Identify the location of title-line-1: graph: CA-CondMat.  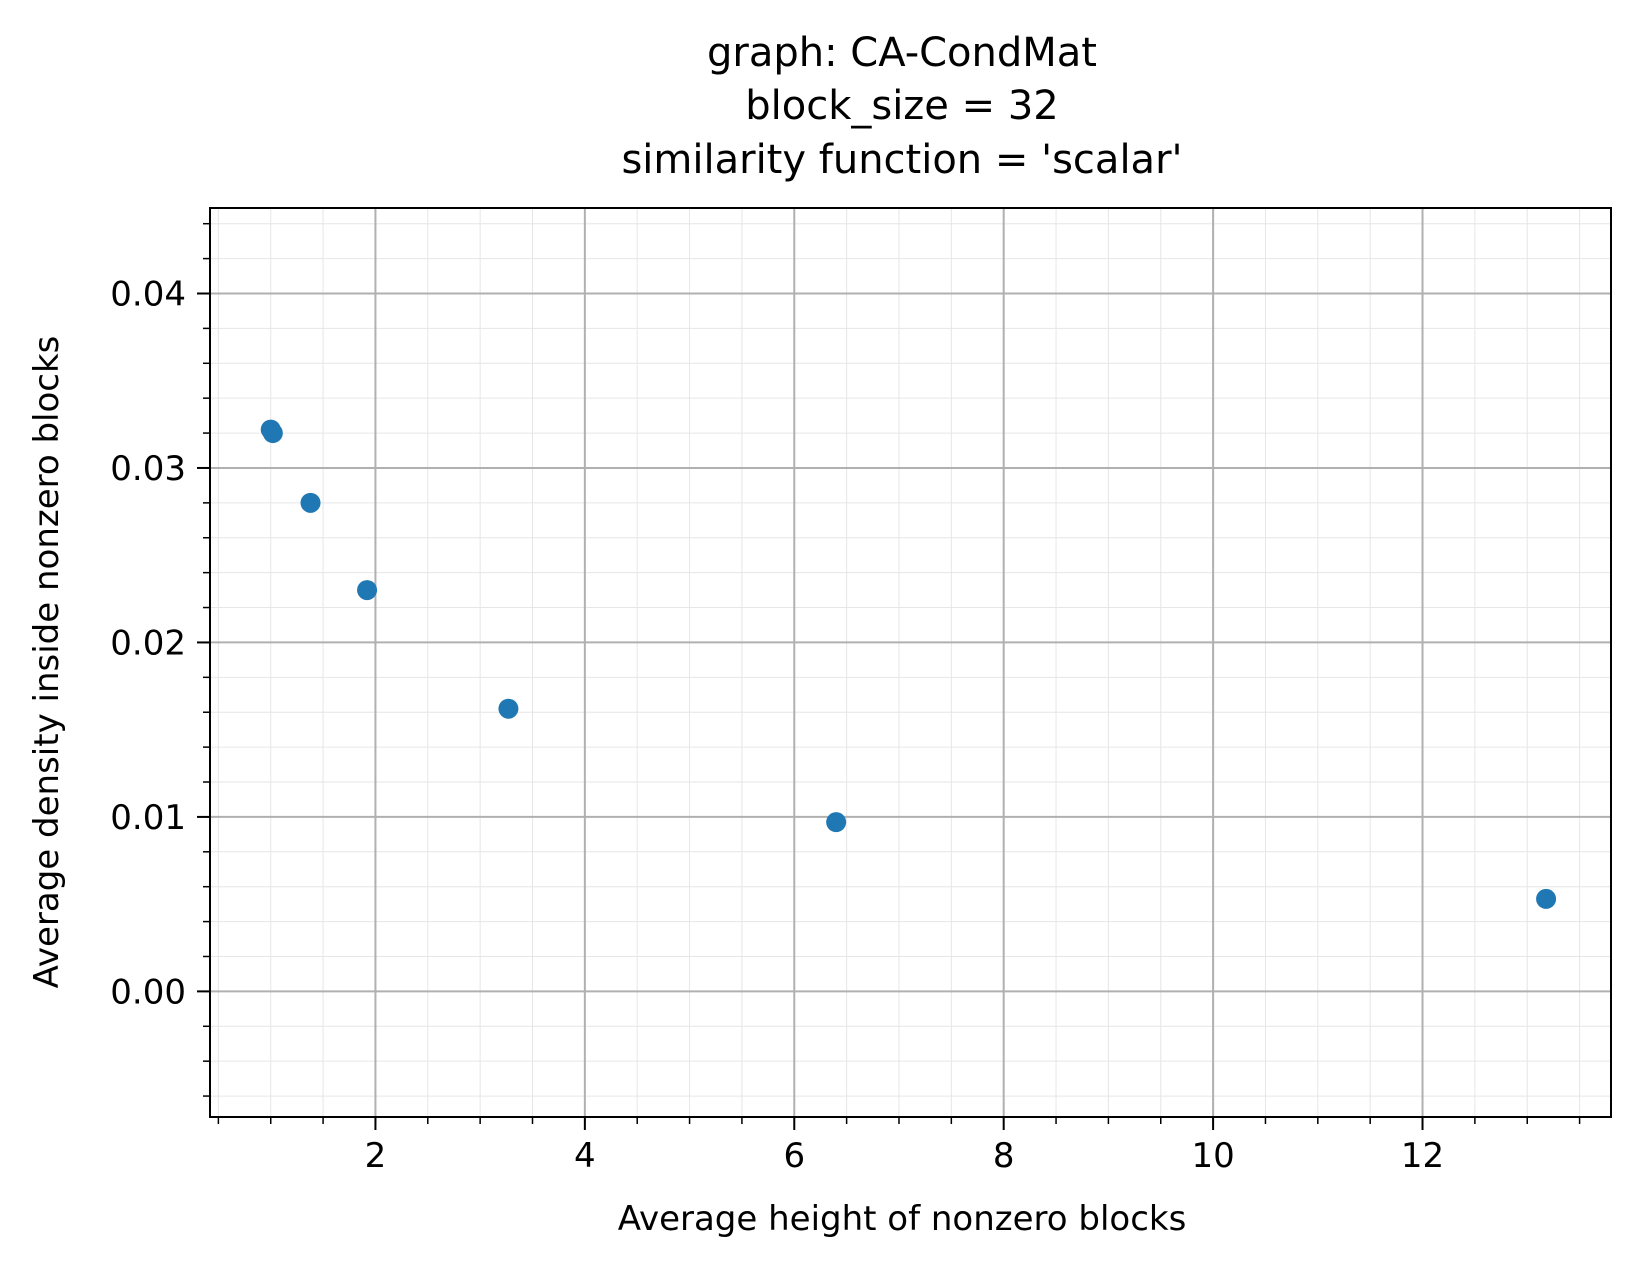
(902, 53).